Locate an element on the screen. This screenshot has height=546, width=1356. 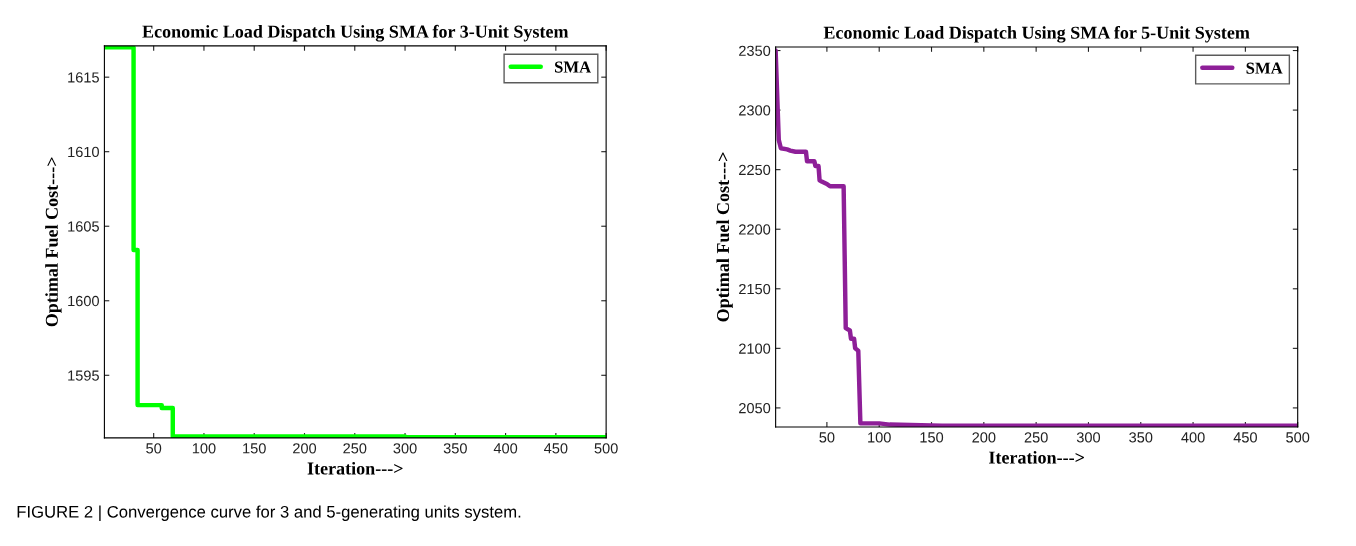
y-tick-label: 2100 is located at coordinates (755, 348).